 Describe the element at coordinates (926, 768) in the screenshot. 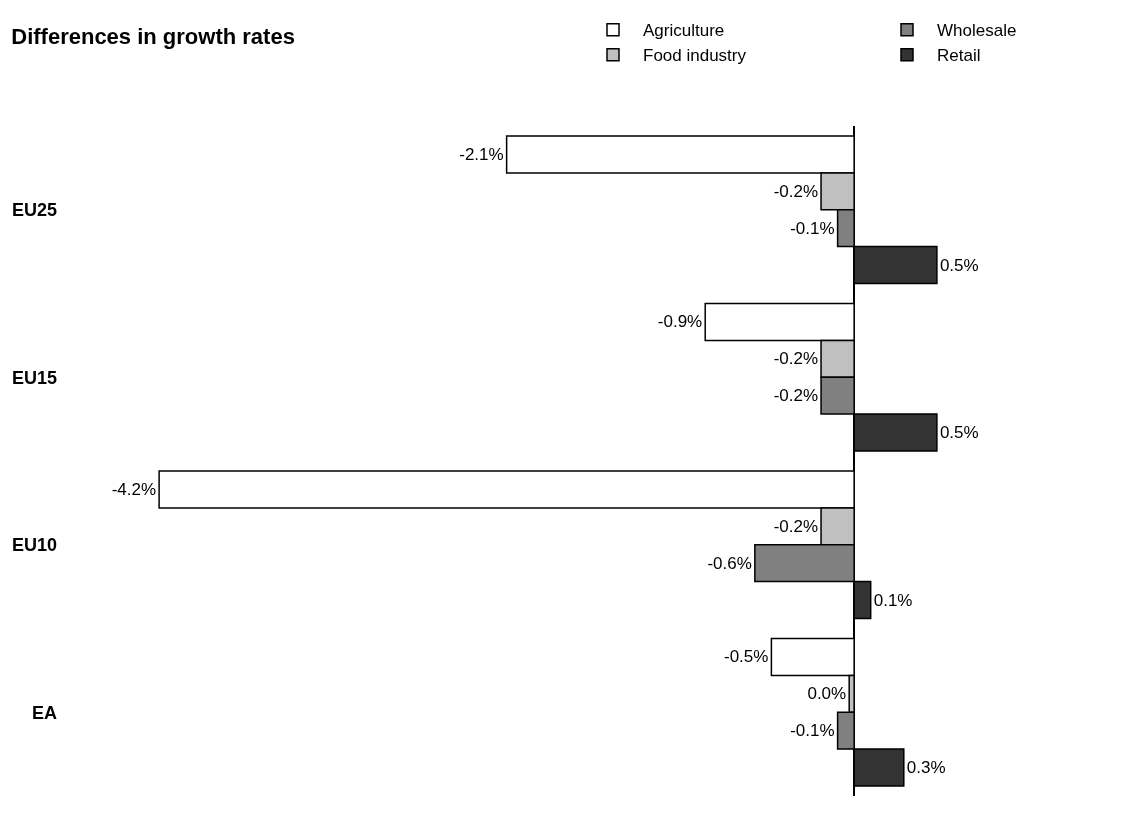

I see `data-label: 0.3%` at that location.